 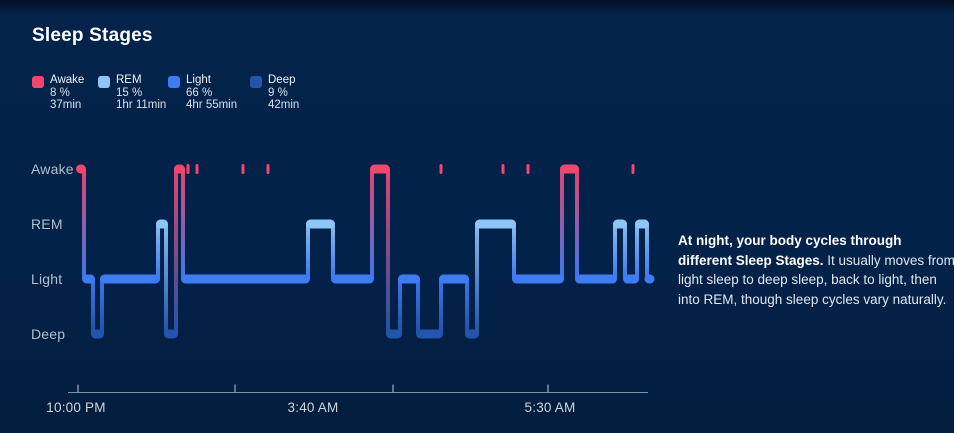 I want to click on legend-percent: 9 %, so click(x=278, y=92).